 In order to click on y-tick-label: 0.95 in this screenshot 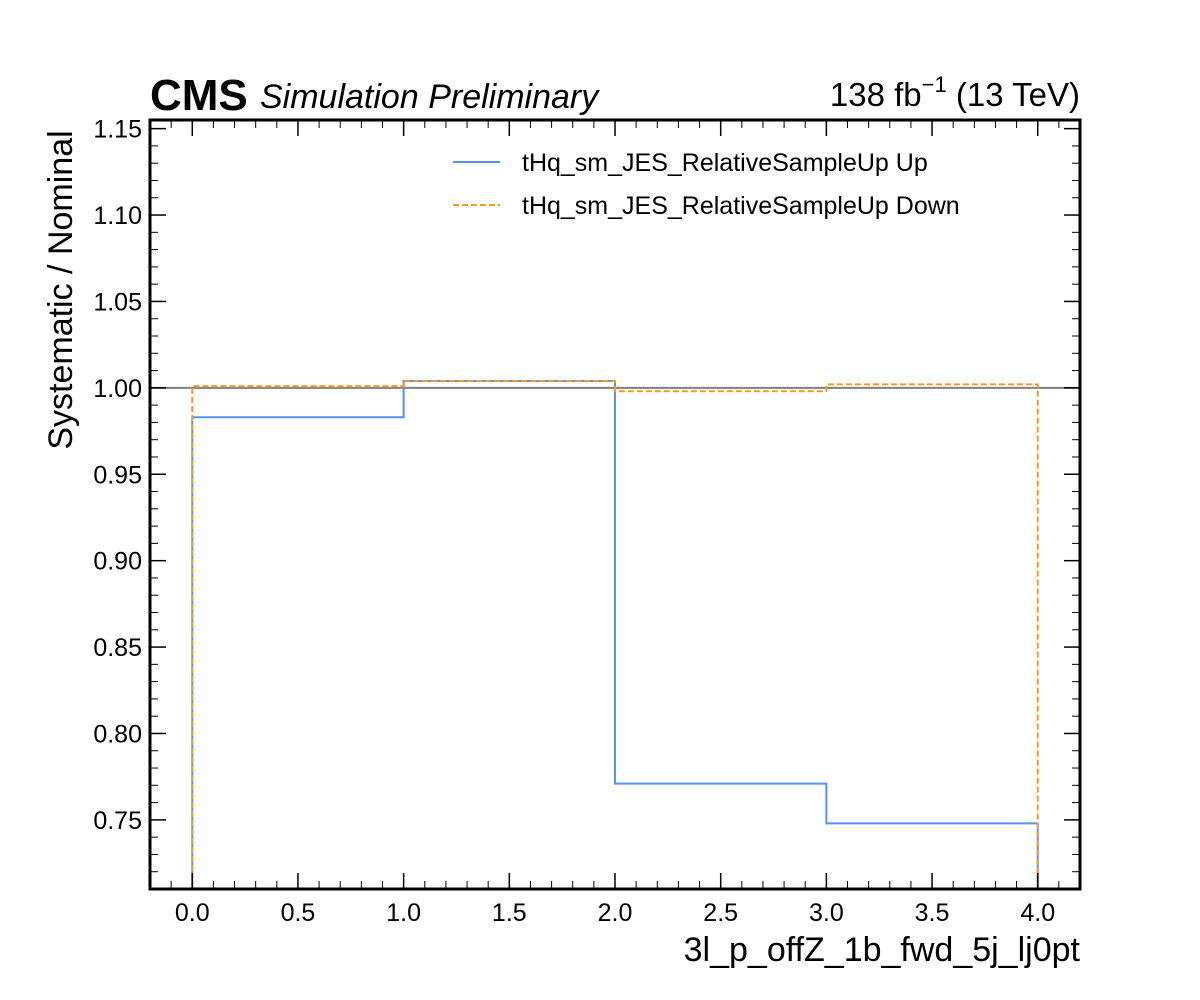, I will do `click(117, 475)`.